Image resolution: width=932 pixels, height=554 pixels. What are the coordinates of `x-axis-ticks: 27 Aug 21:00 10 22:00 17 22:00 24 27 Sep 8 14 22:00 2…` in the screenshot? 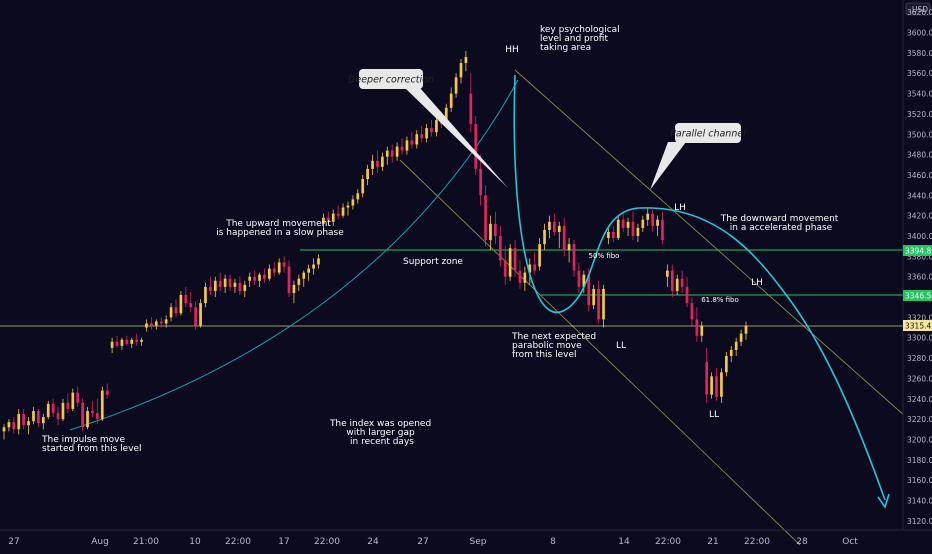 It's located at (433, 542).